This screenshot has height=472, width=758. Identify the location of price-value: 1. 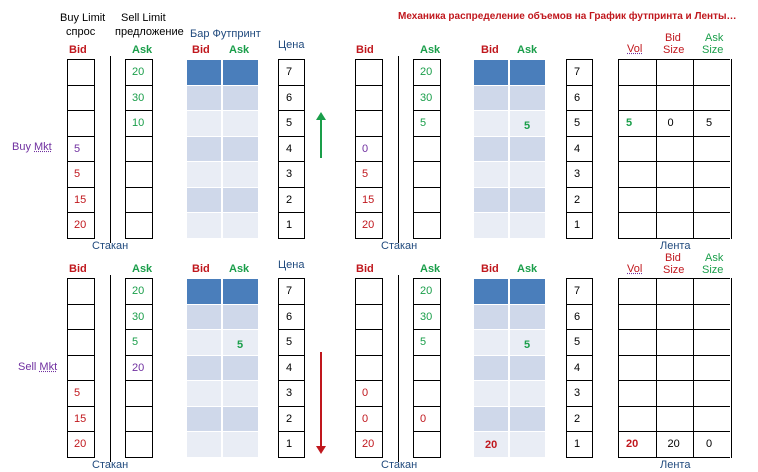
(577, 225).